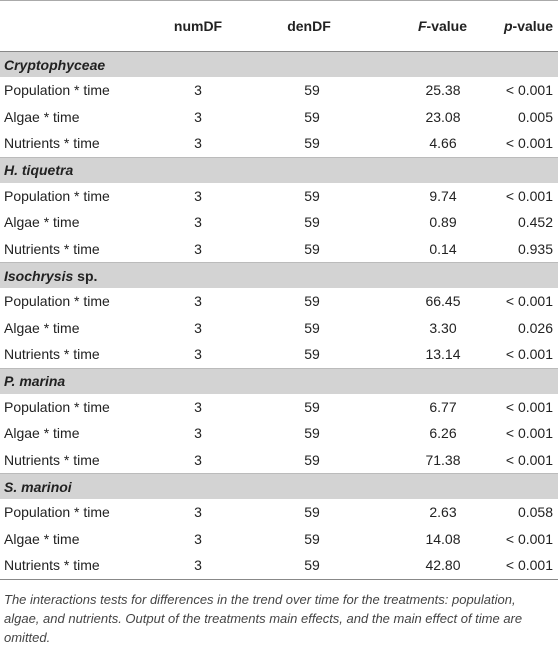 This screenshot has height=663, width=558. I want to click on data-row: Nutrients * time 3 59 4.66 < 0.001, so click(279, 143).